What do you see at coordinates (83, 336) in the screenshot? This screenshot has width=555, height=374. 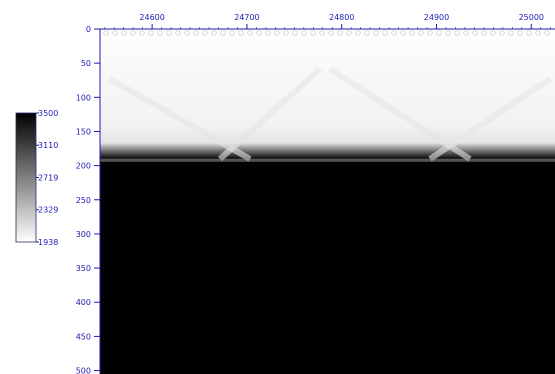 I see `y-tick-label: 450` at bounding box center [83, 336].